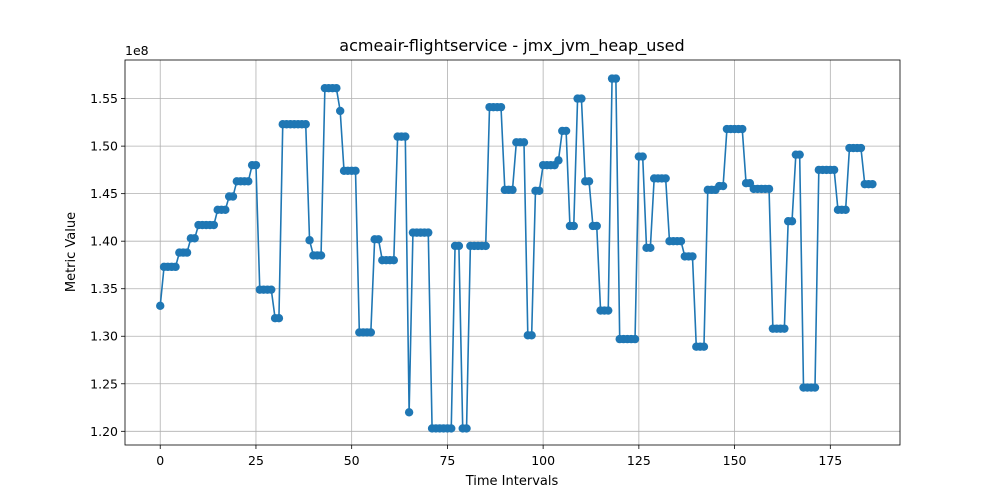  I want to click on y-tick-label: 1.20, so click(104, 431).